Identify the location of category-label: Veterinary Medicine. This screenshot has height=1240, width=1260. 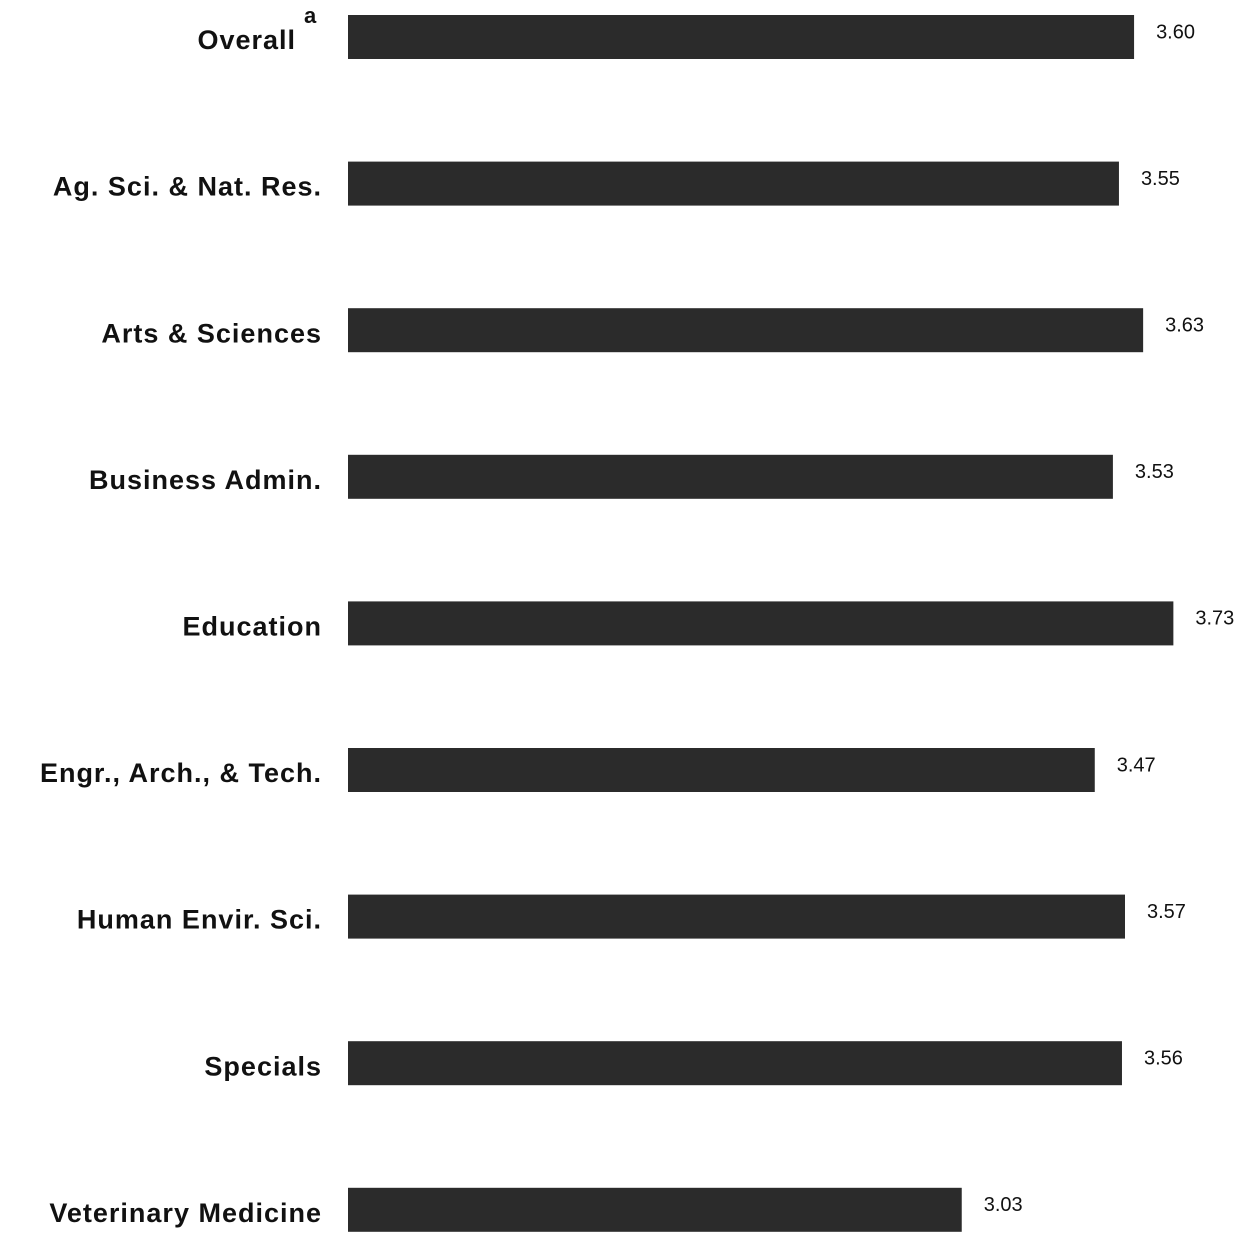
(185, 1213).